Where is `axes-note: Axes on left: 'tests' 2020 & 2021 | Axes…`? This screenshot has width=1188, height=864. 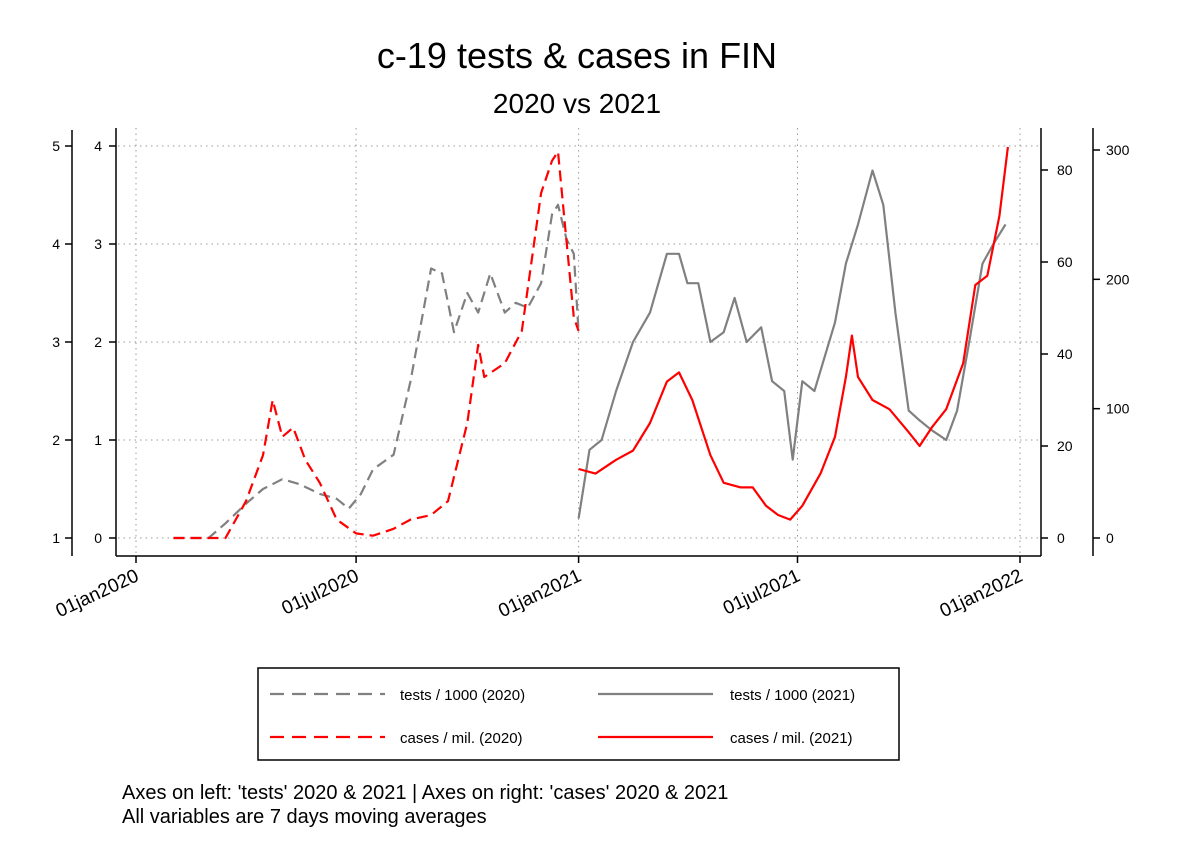
axes-note: Axes on left: 'tests' 2020 & 2021 | Axes… is located at coordinates (425, 793).